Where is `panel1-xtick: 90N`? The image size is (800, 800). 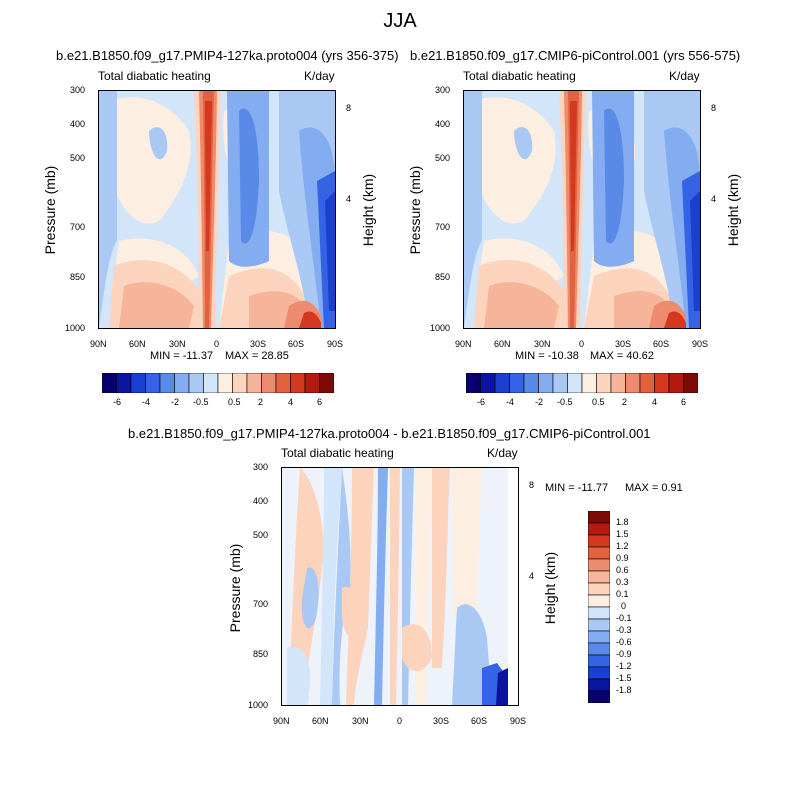
panel1-xtick: 90N is located at coordinates (98, 344).